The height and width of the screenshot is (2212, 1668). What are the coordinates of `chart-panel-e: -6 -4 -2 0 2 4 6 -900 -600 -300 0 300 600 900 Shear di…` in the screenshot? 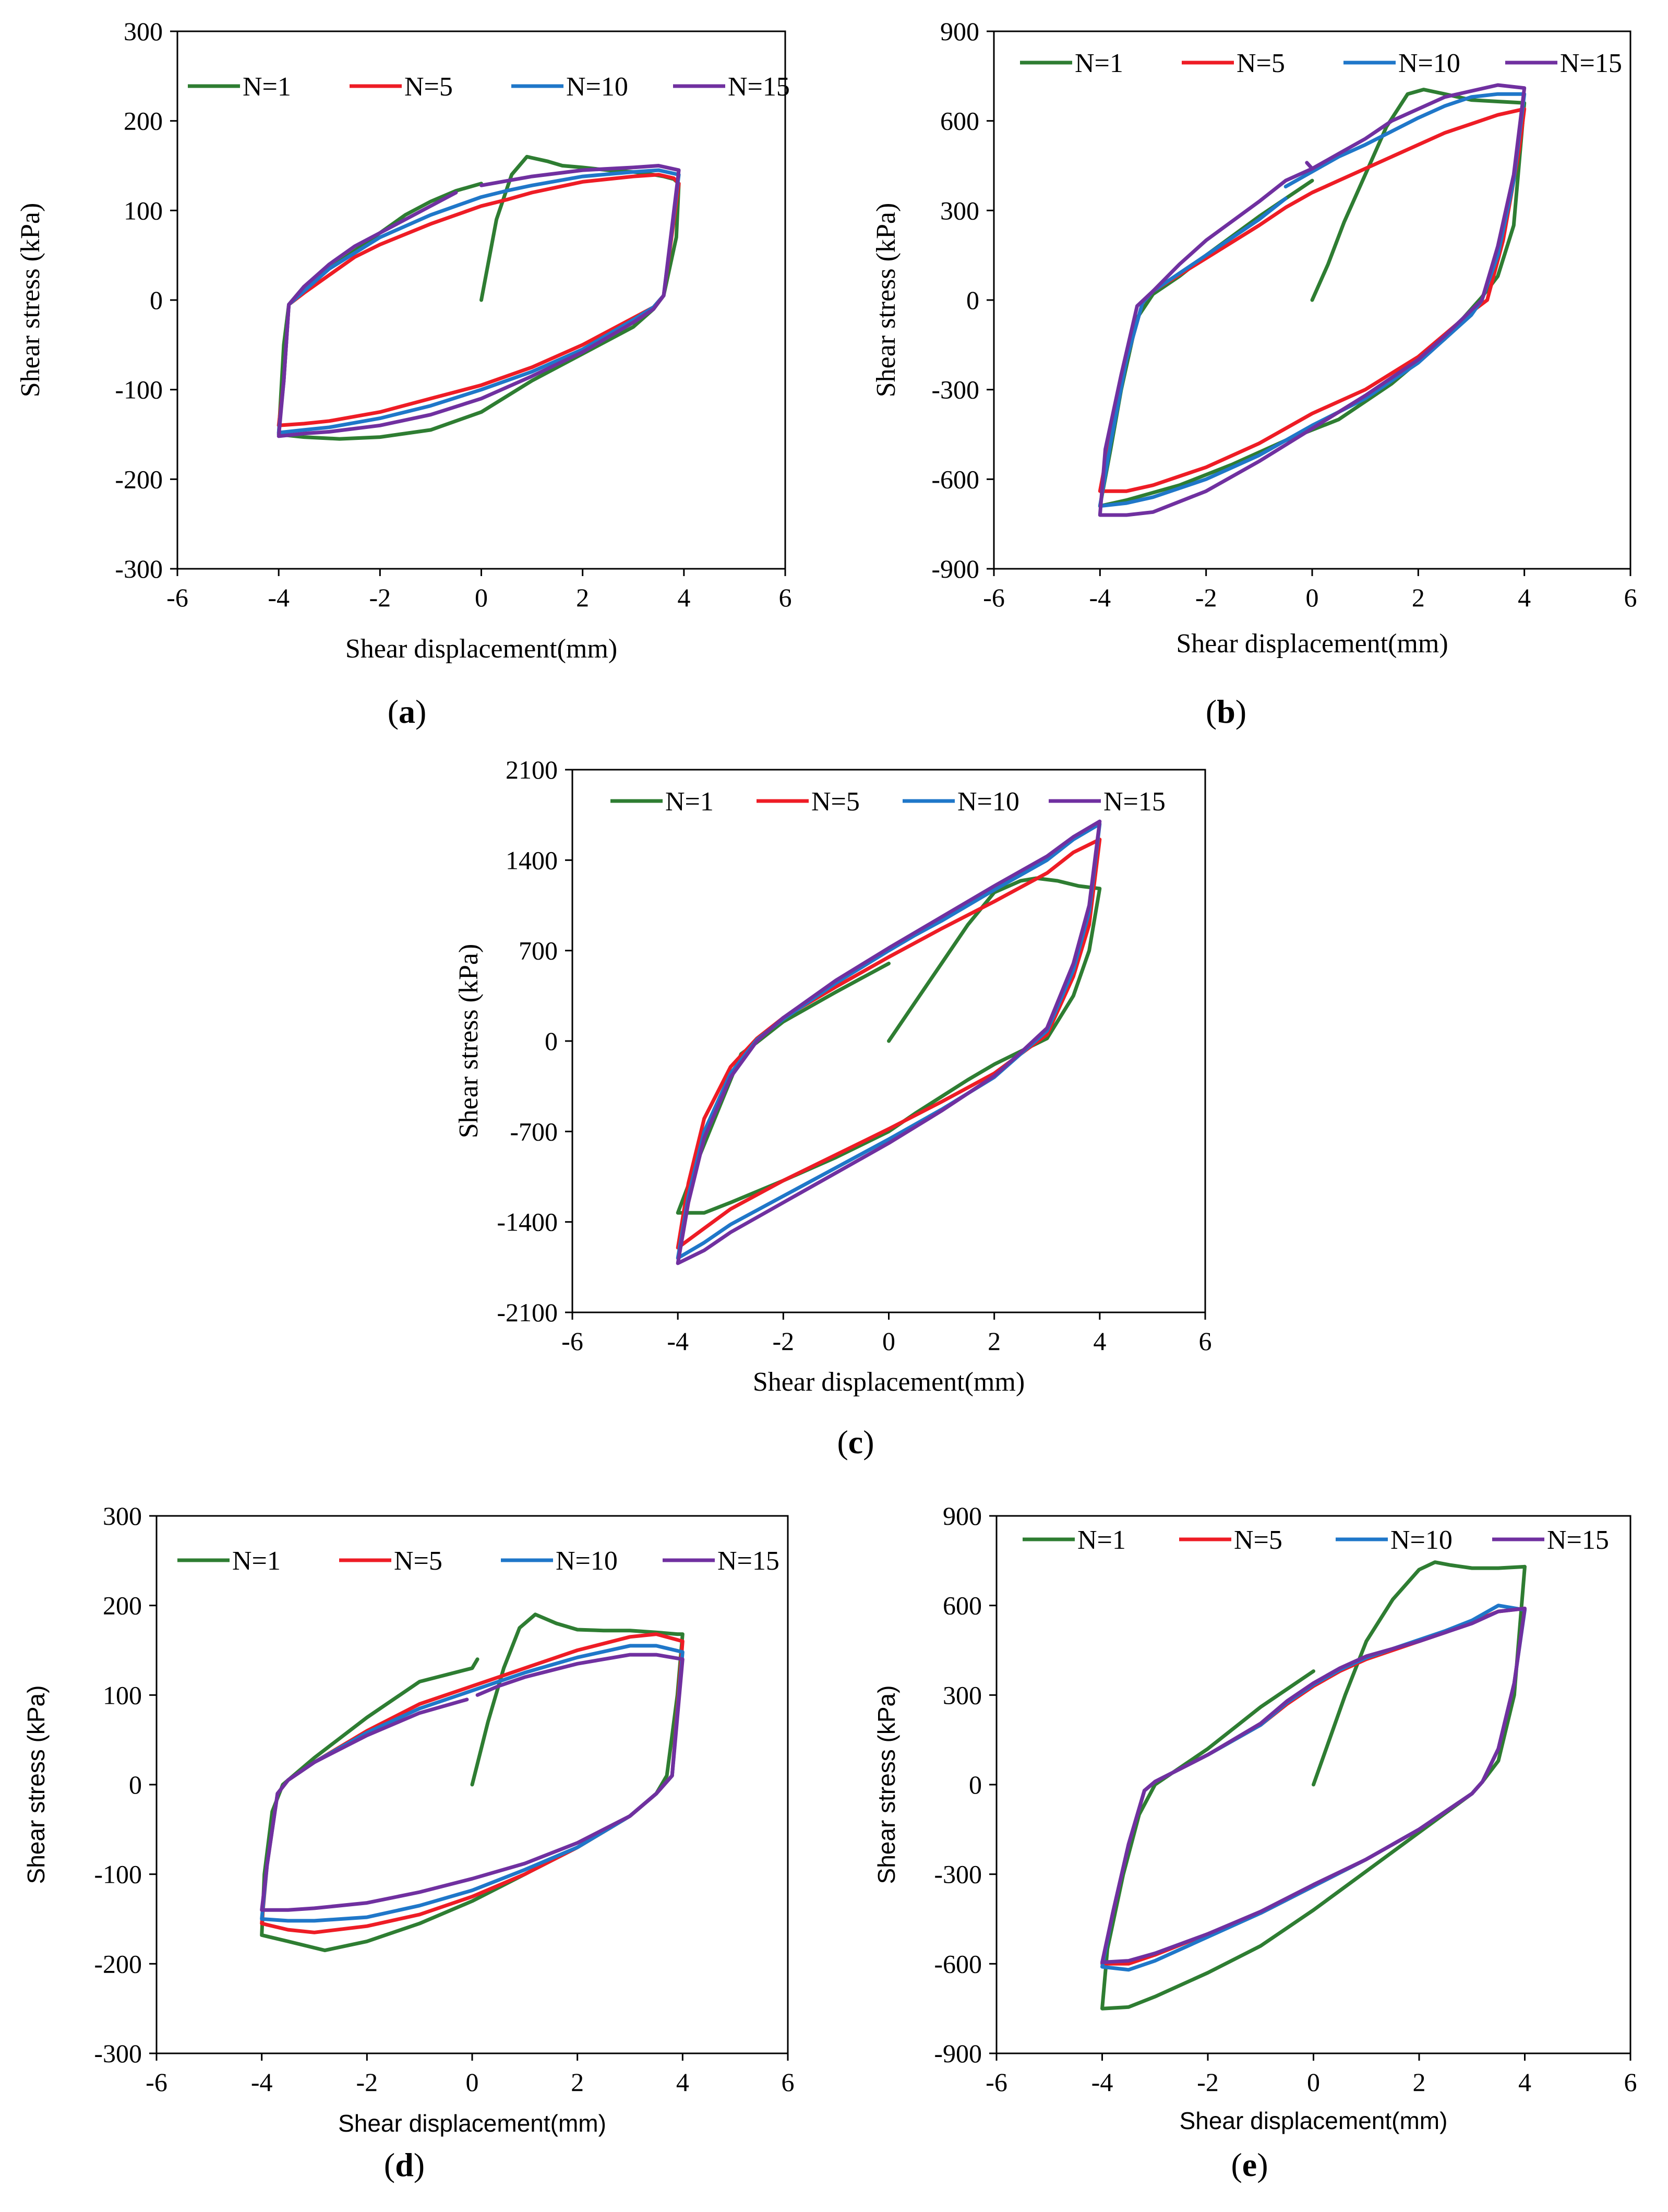 It's located at (1255, 1842).